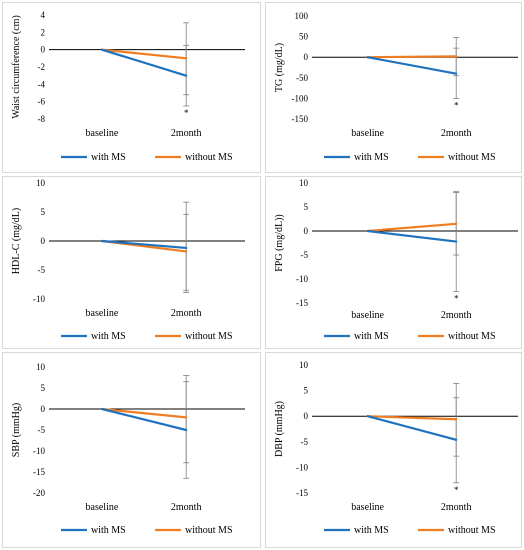 This screenshot has height=550, width=524. I want to click on y-tick-label: 50, so click(304, 37).